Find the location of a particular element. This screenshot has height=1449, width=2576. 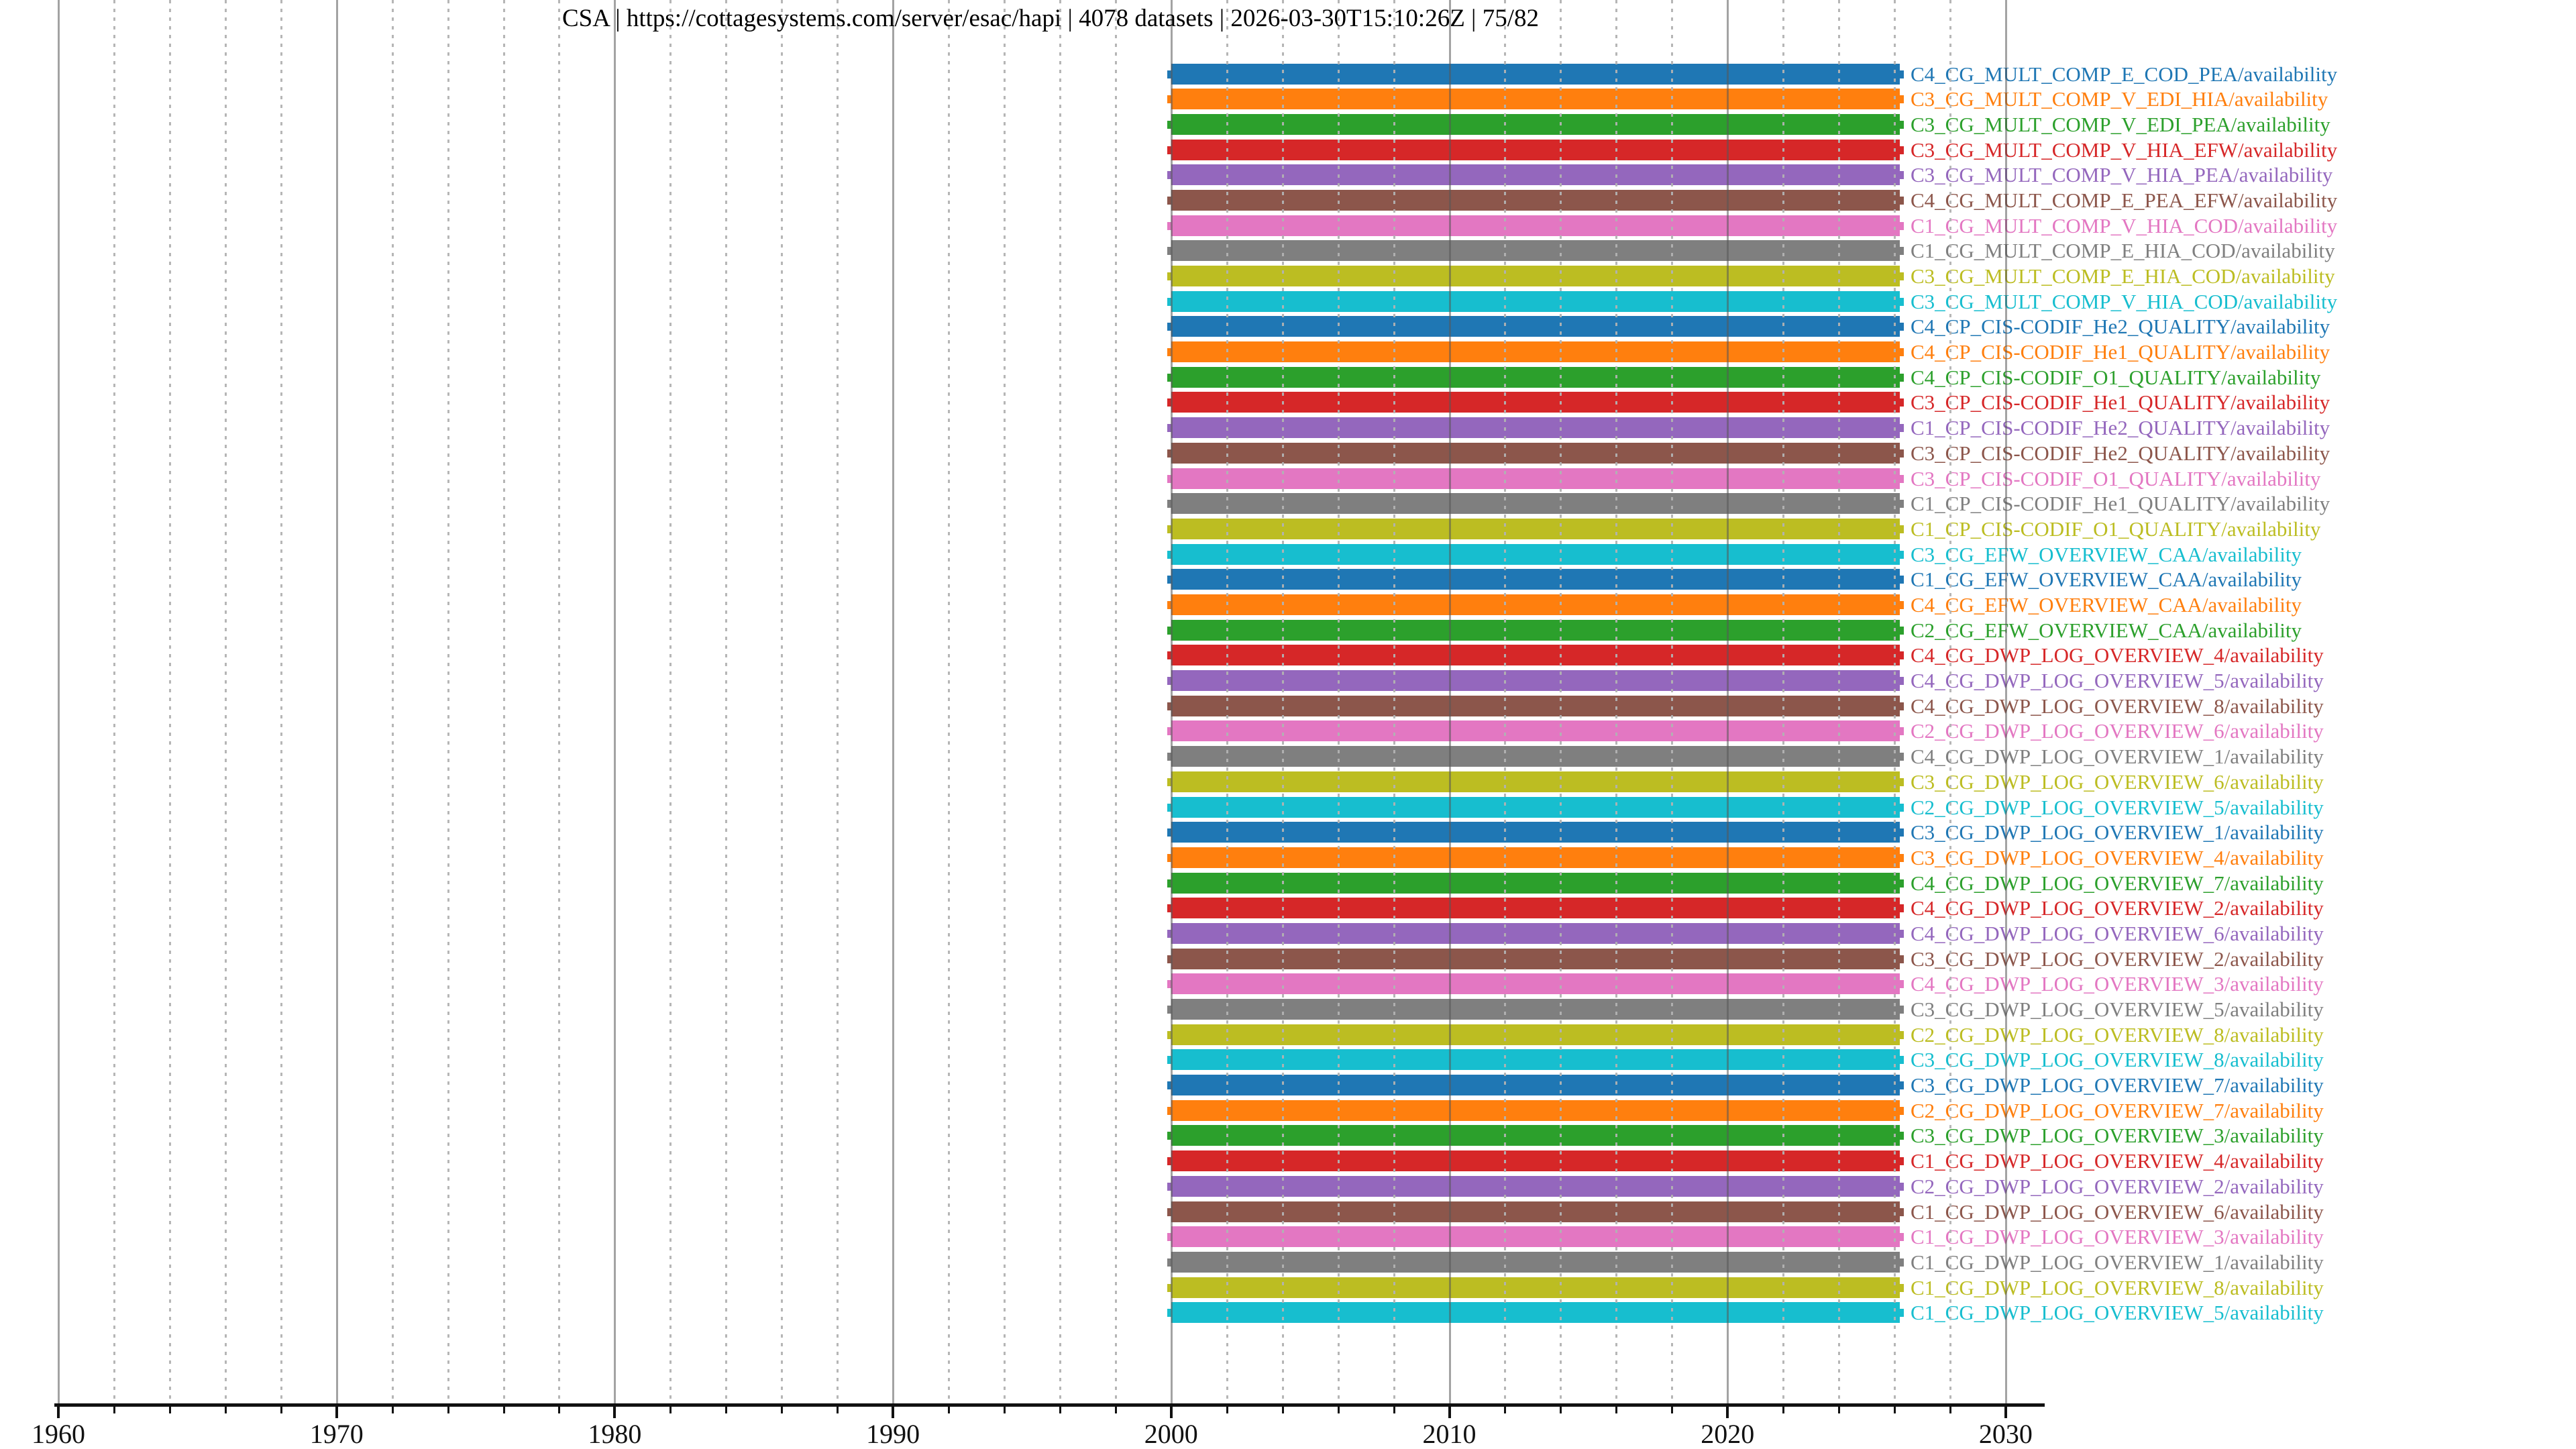

dataset-label: C3_CG_MULT_COMP_E_HIA_COD/availability is located at coordinates (2123, 276).